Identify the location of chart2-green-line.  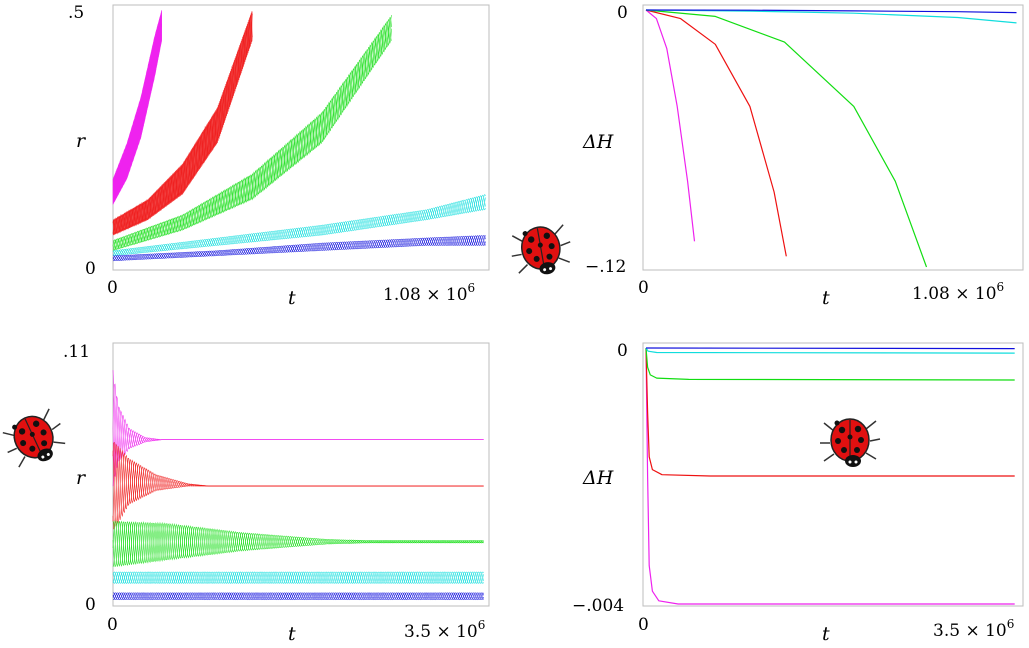
(786, 138).